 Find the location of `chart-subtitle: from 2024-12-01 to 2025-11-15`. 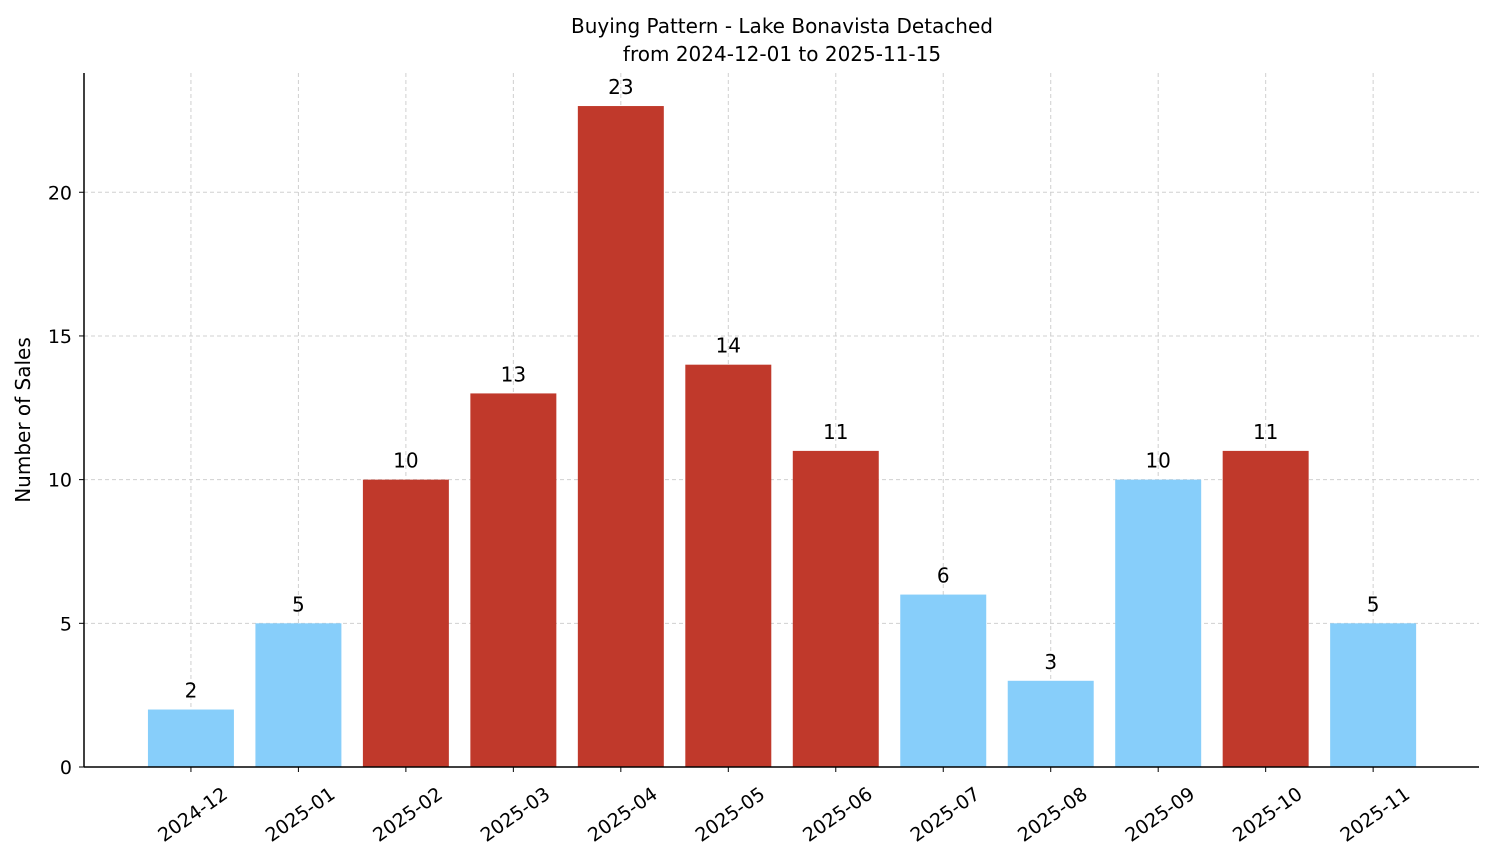

chart-subtitle: from 2024-12-01 to 2025-11-15 is located at coordinates (782, 54).